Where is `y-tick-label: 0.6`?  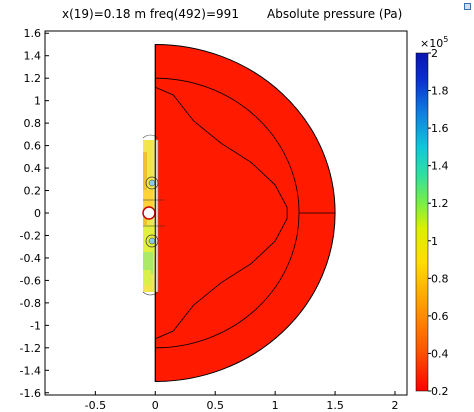 y-tick-label: 0.6 is located at coordinates (33, 146).